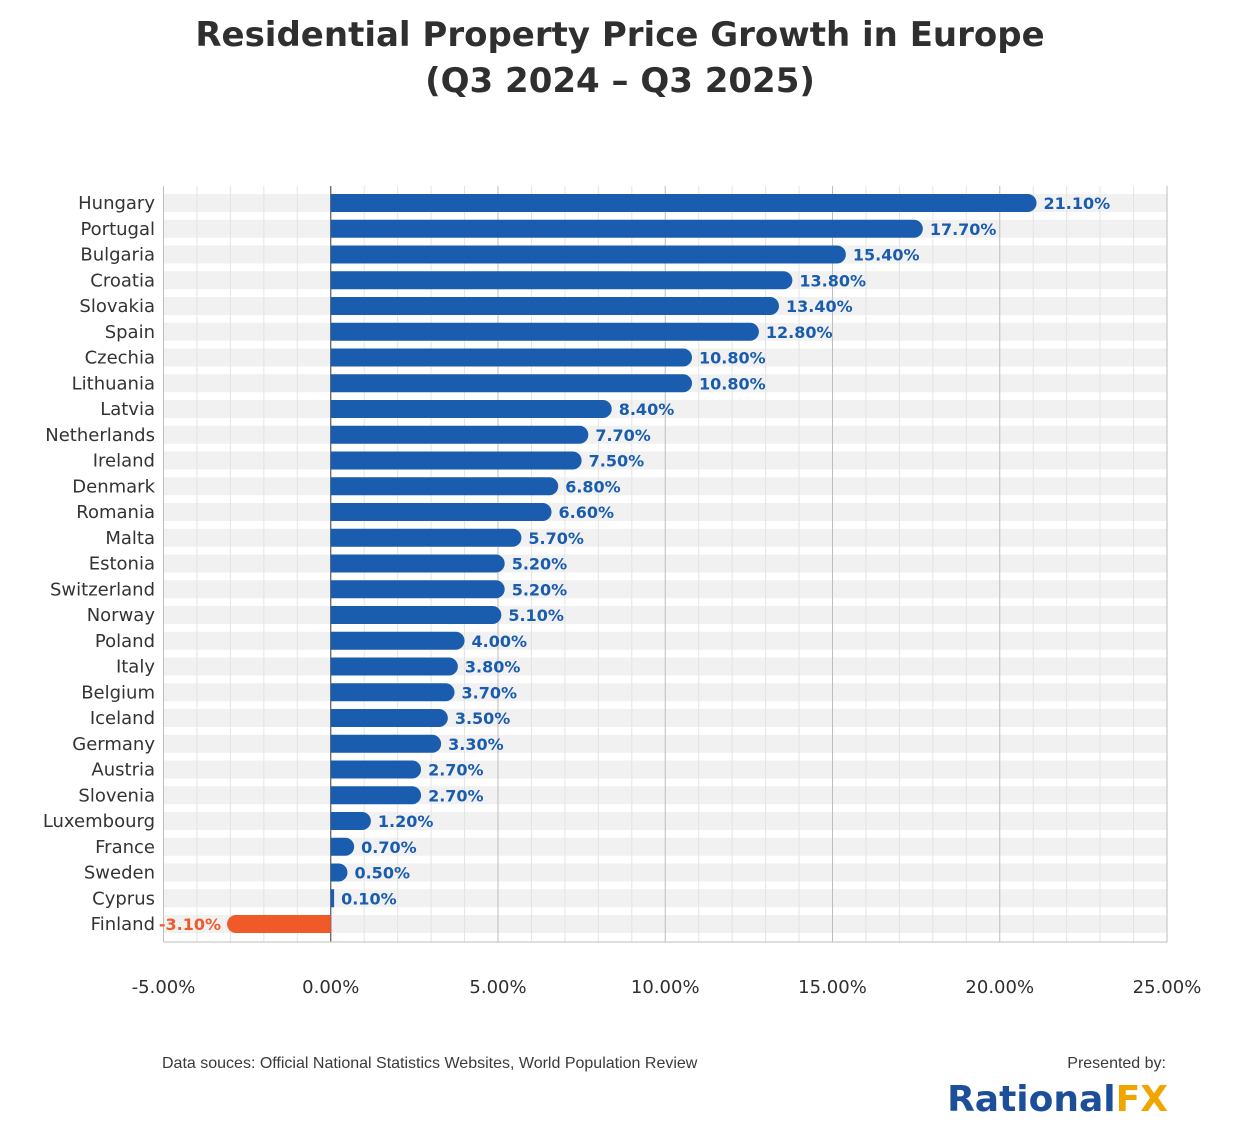 The width and height of the screenshot is (1240, 1143). What do you see at coordinates (497, 987) in the screenshot?
I see `x-tick-label: 5.00%` at bounding box center [497, 987].